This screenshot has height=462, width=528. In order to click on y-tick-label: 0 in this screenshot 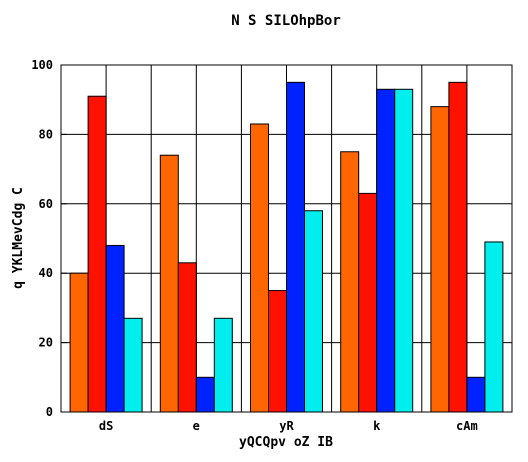, I will do `click(49, 412)`.